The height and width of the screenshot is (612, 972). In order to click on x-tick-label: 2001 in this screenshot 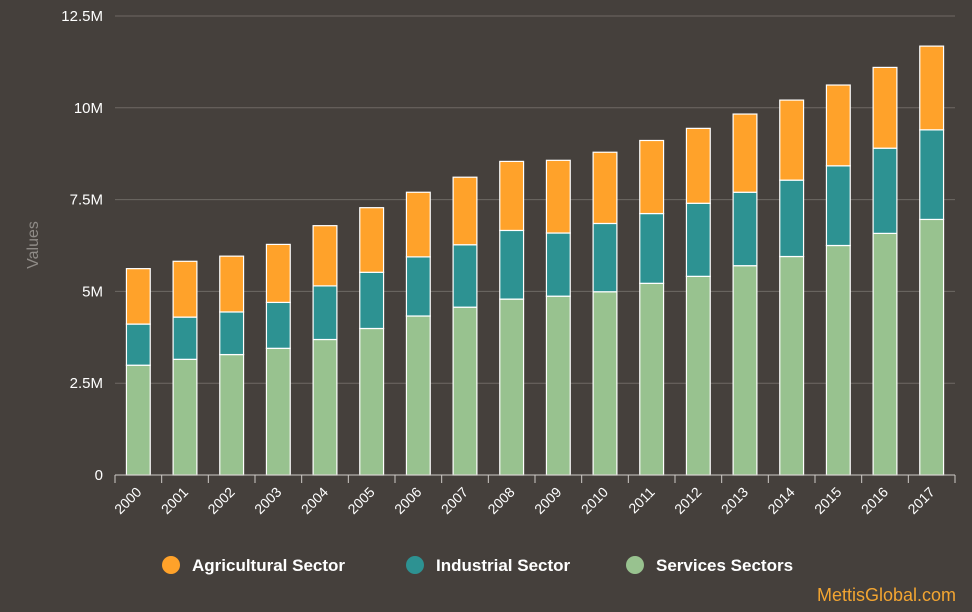, I will do `click(174, 500)`.